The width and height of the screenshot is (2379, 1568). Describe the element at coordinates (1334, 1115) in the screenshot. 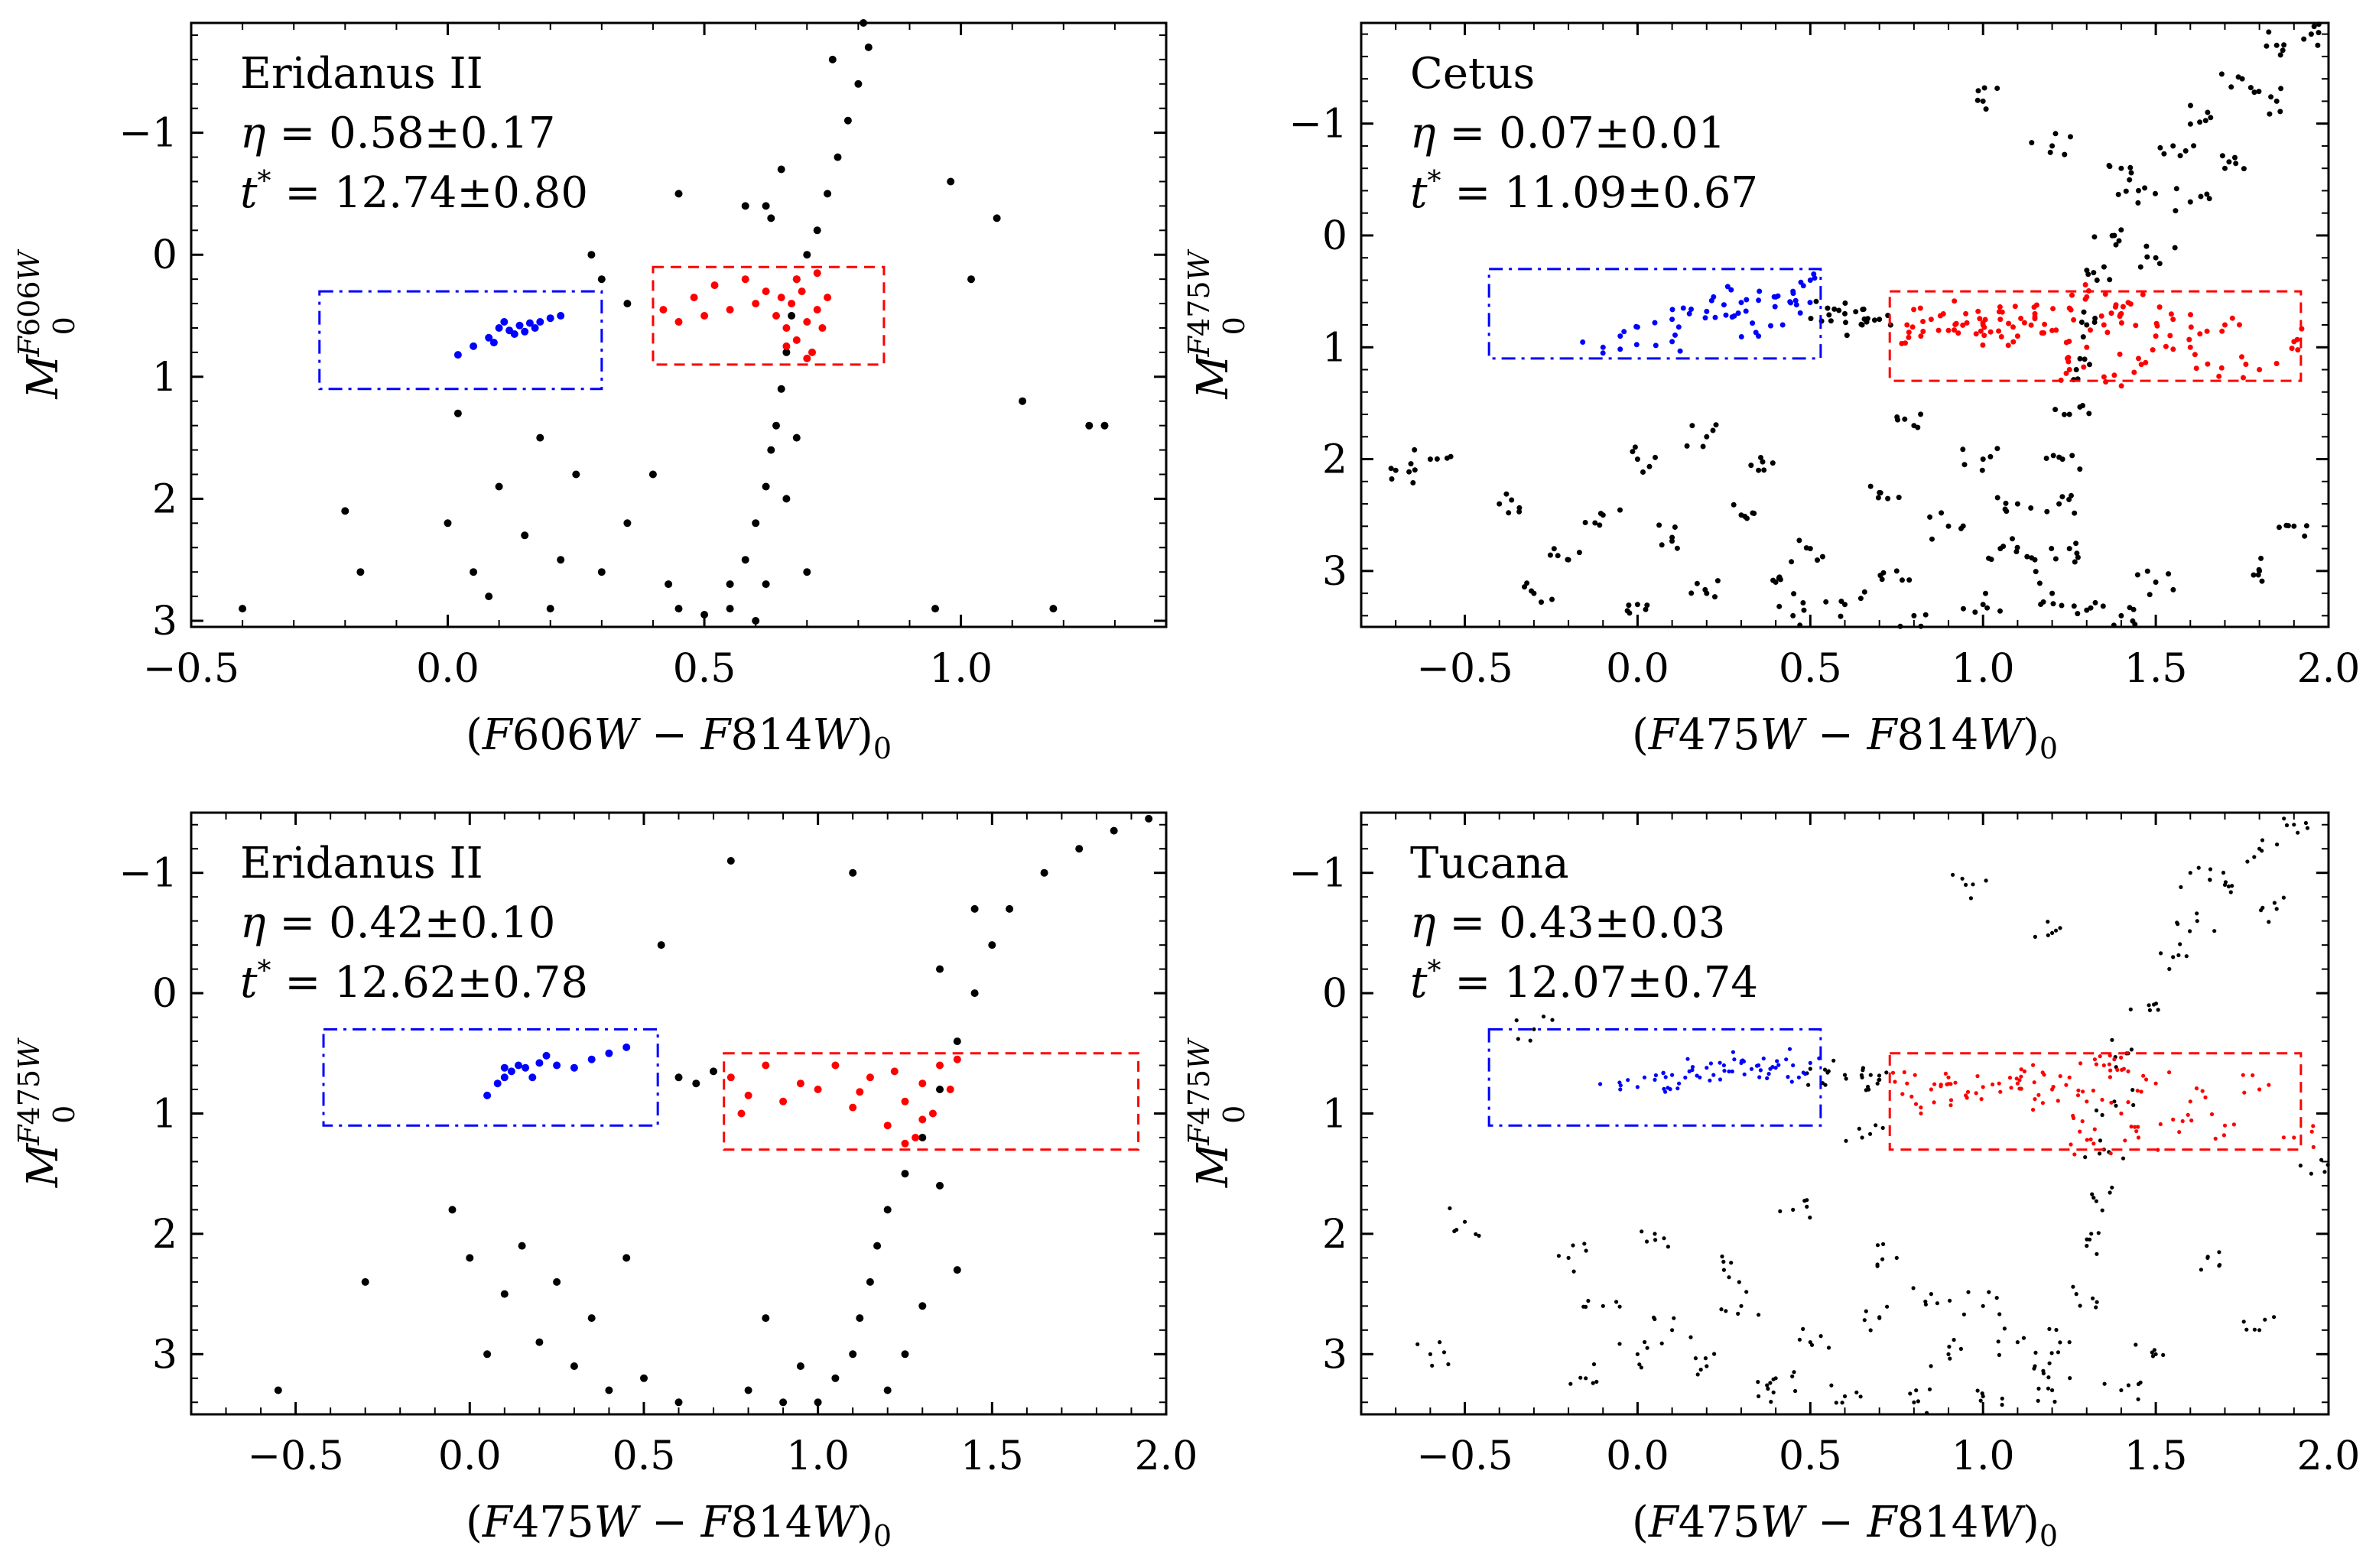

I see `y-tick-label: 1` at that location.